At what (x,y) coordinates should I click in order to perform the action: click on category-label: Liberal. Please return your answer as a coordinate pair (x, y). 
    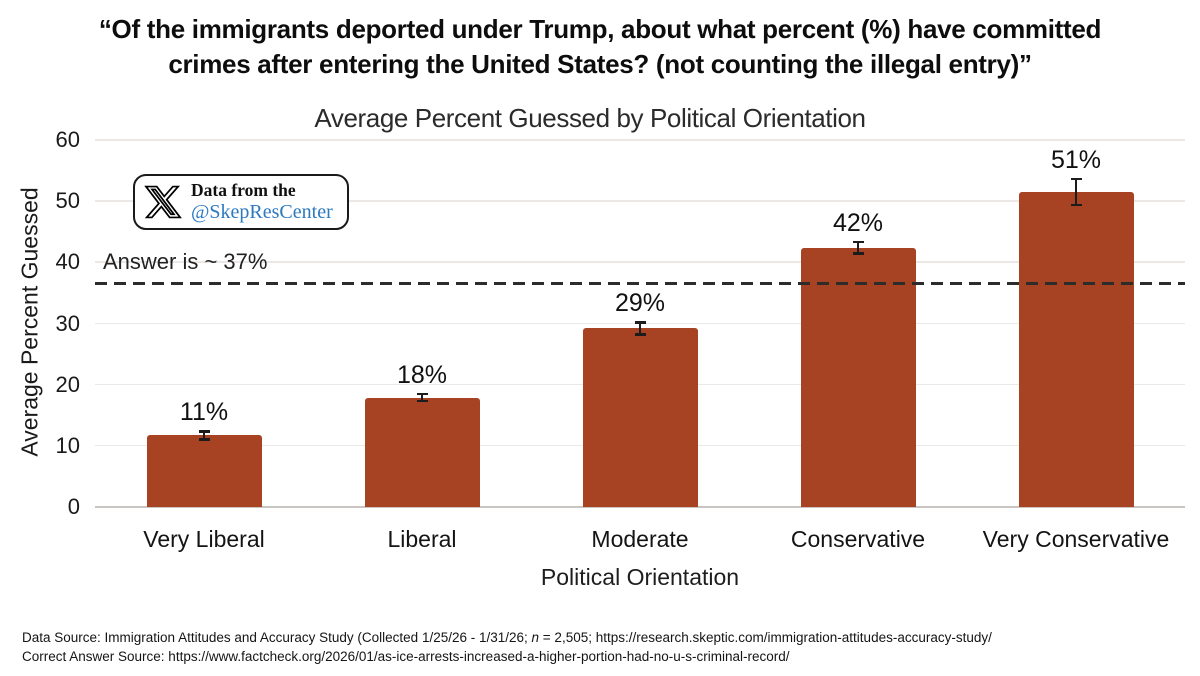
    Looking at the image, I should click on (422, 539).